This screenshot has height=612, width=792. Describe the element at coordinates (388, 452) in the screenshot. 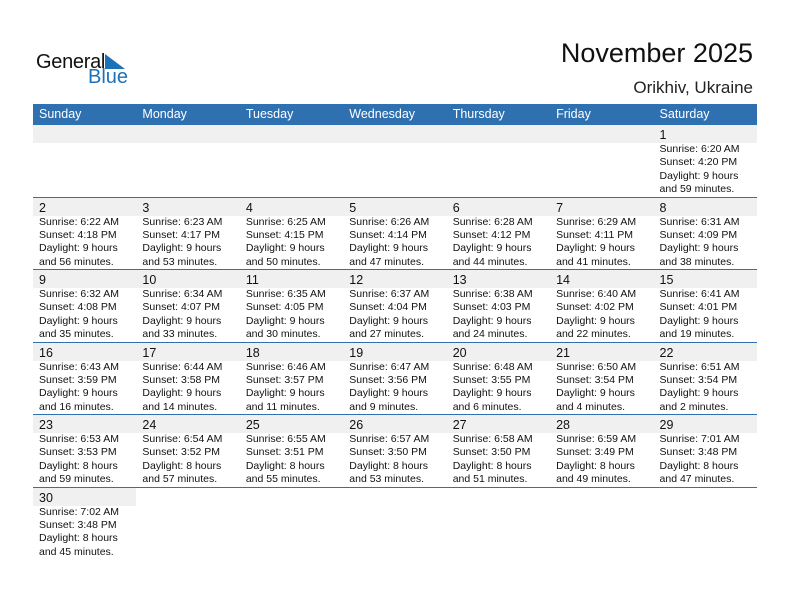

I see `sunset-text: Sunset: 3:50 PM` at that location.